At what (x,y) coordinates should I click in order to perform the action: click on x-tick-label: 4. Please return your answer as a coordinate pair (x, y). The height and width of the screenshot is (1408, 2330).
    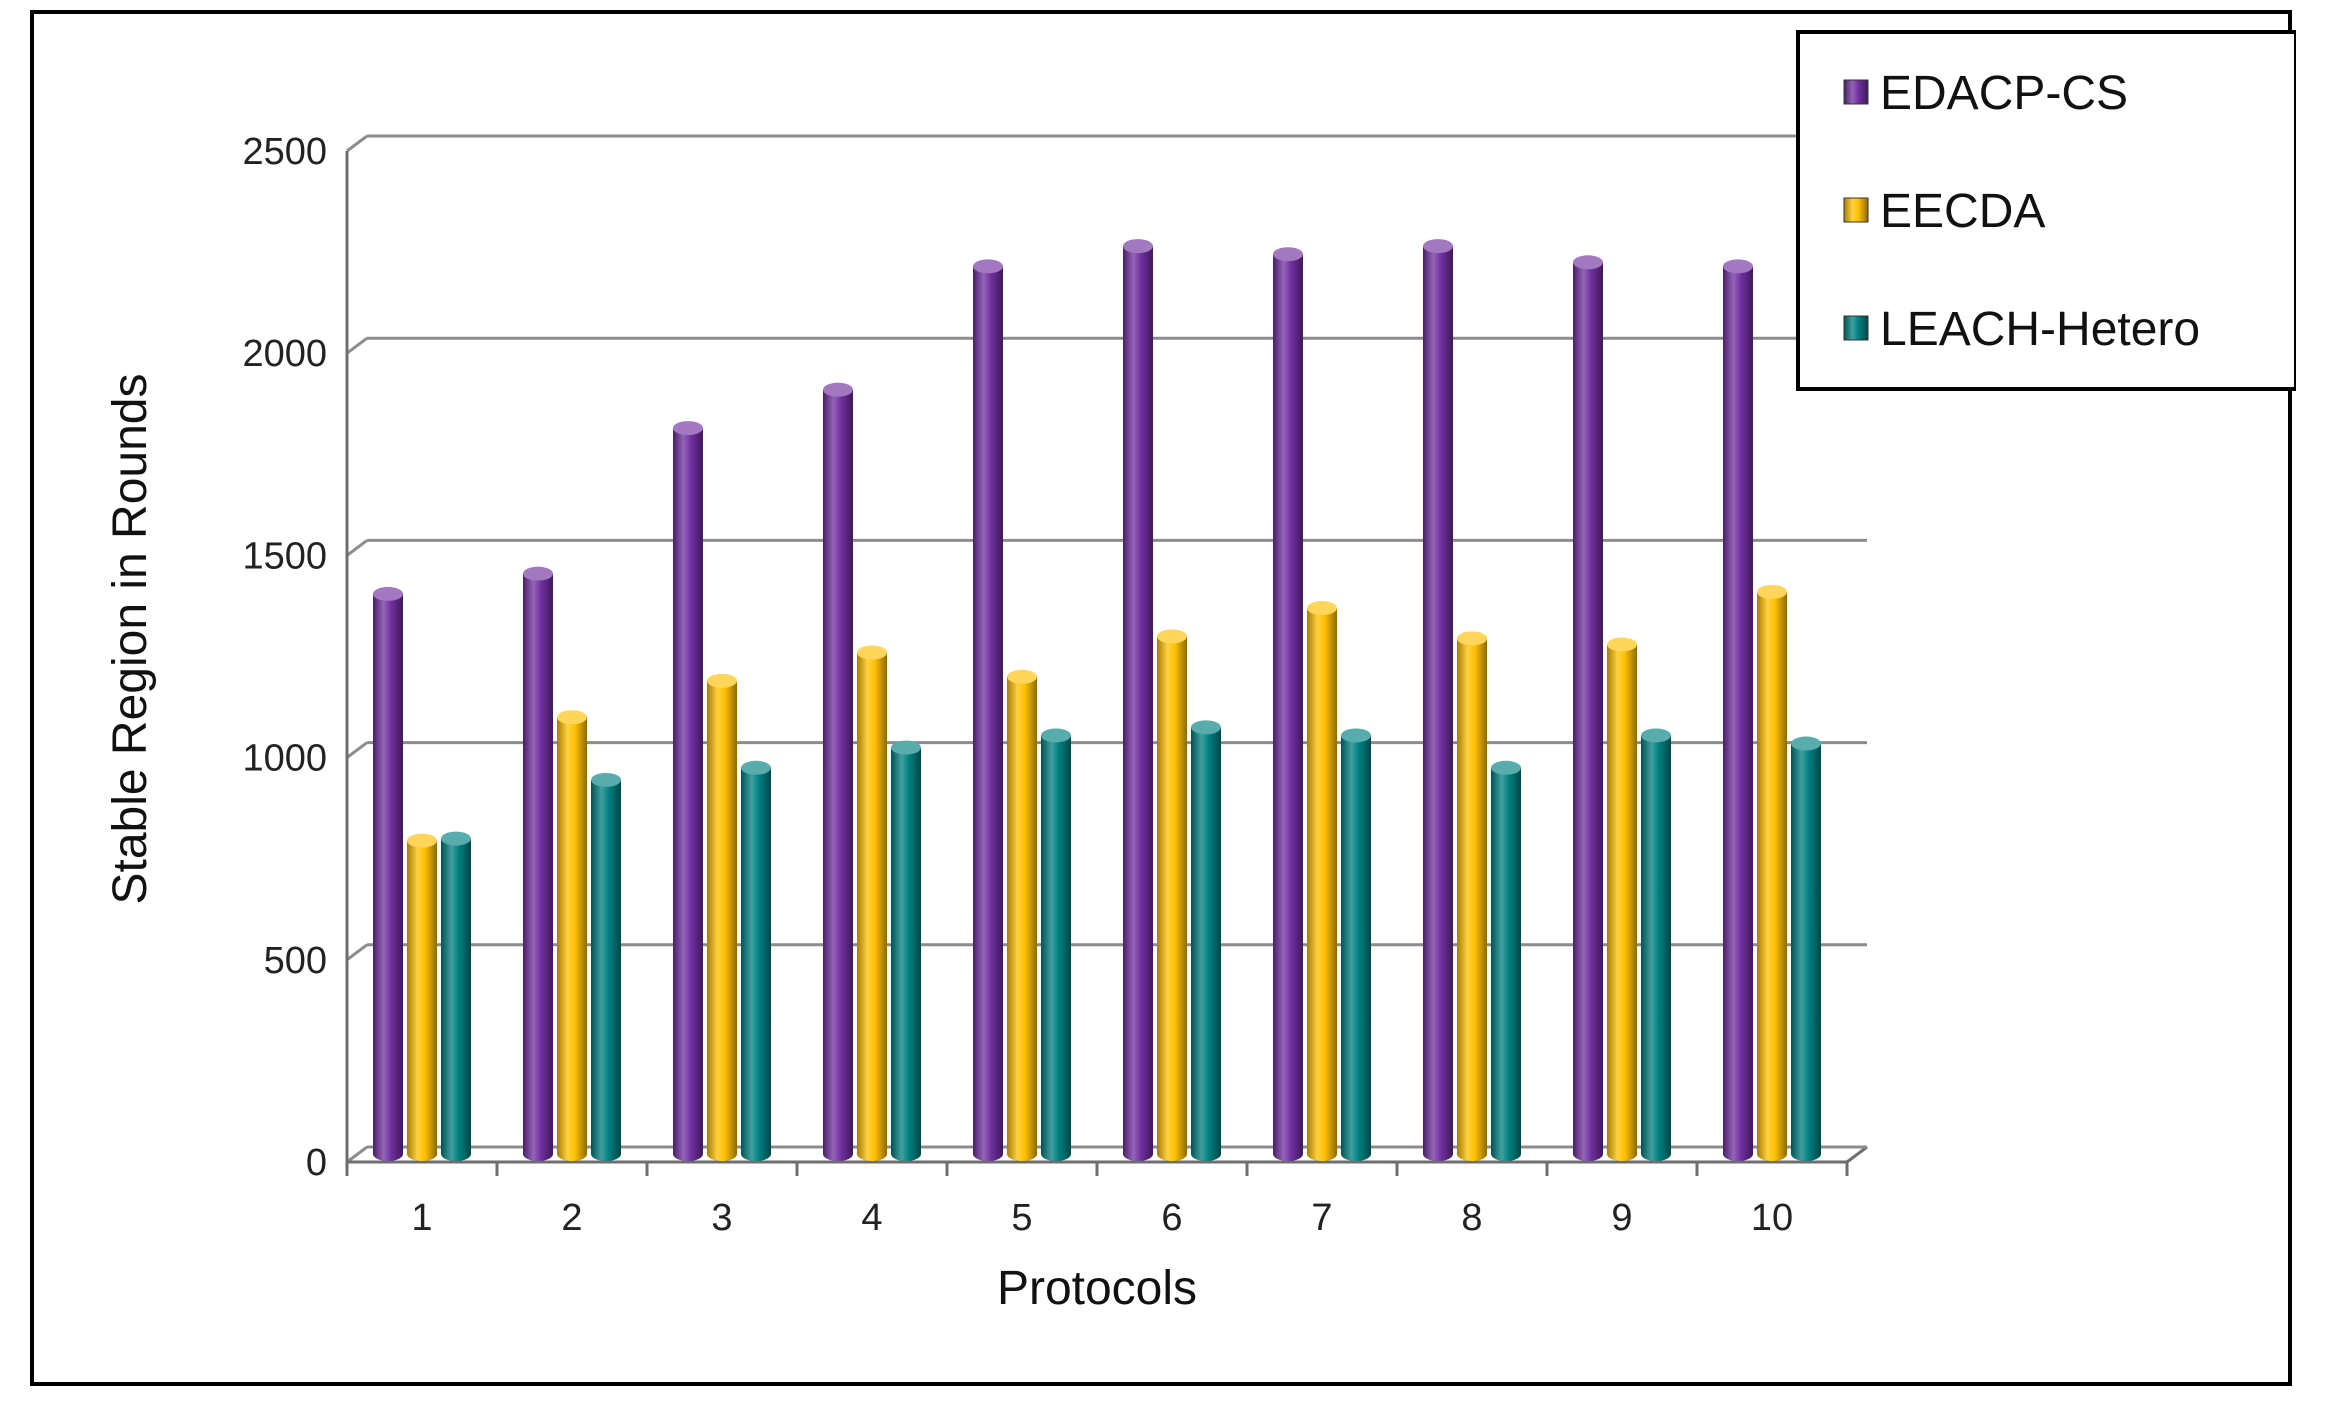
    Looking at the image, I should click on (871, 1218).